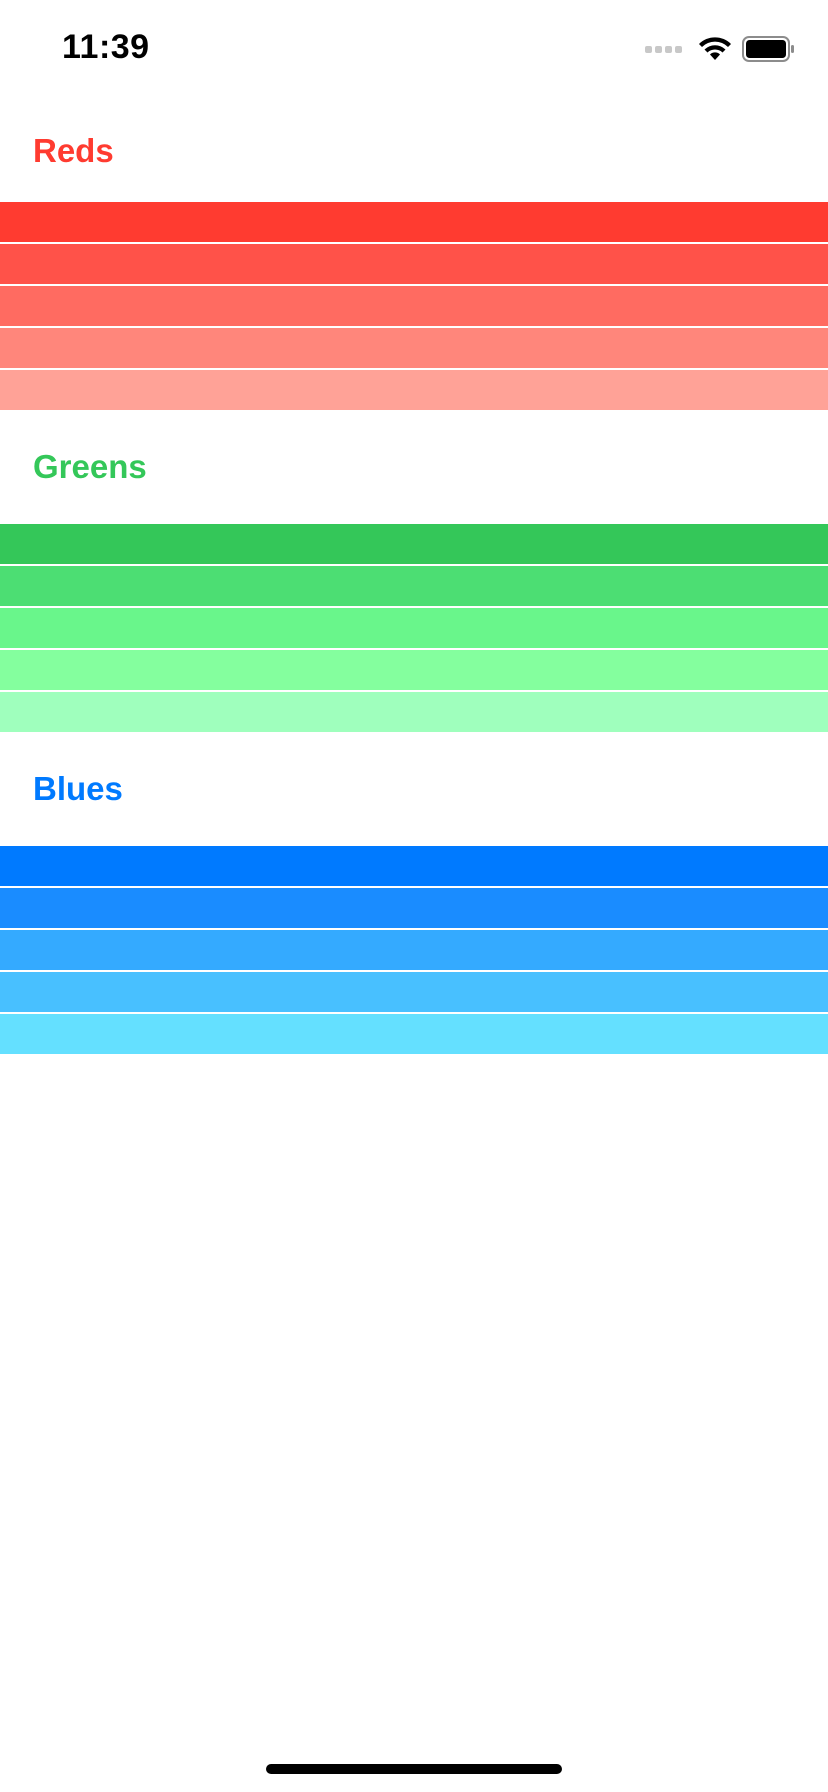 The width and height of the screenshot is (828, 1792). What do you see at coordinates (414, 467) in the screenshot?
I see `section-header-greens: Greens` at bounding box center [414, 467].